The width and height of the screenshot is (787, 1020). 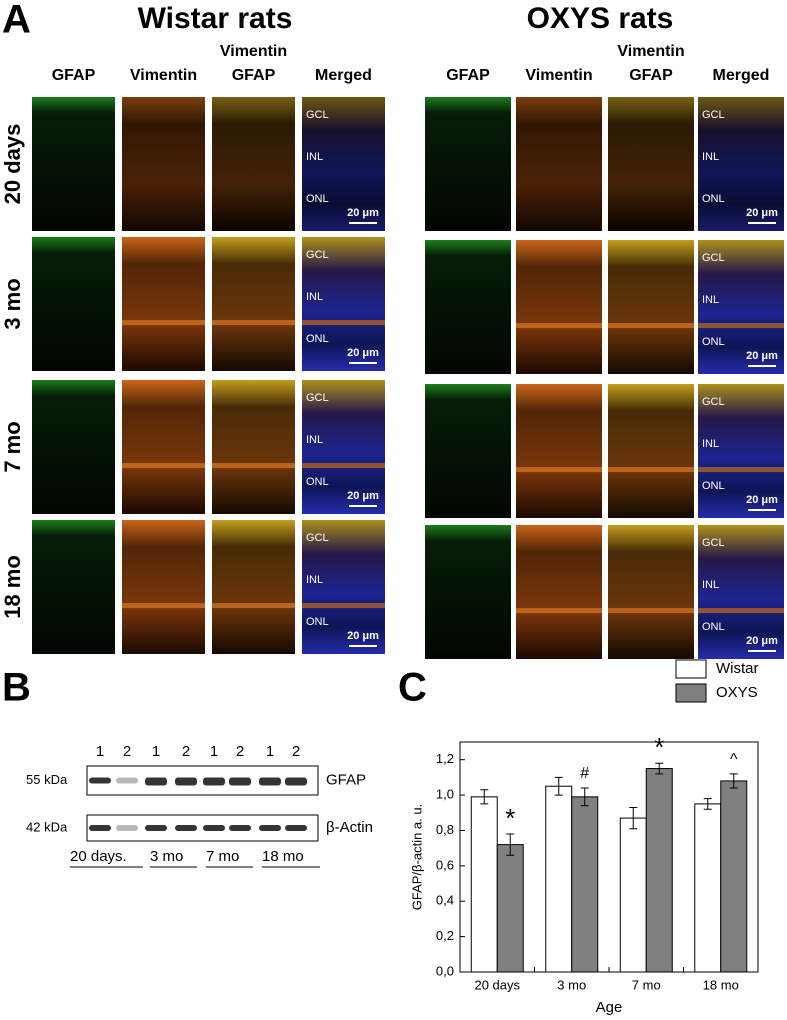 What do you see at coordinates (215, 18) in the screenshot?
I see `group-title: Wistar rats` at bounding box center [215, 18].